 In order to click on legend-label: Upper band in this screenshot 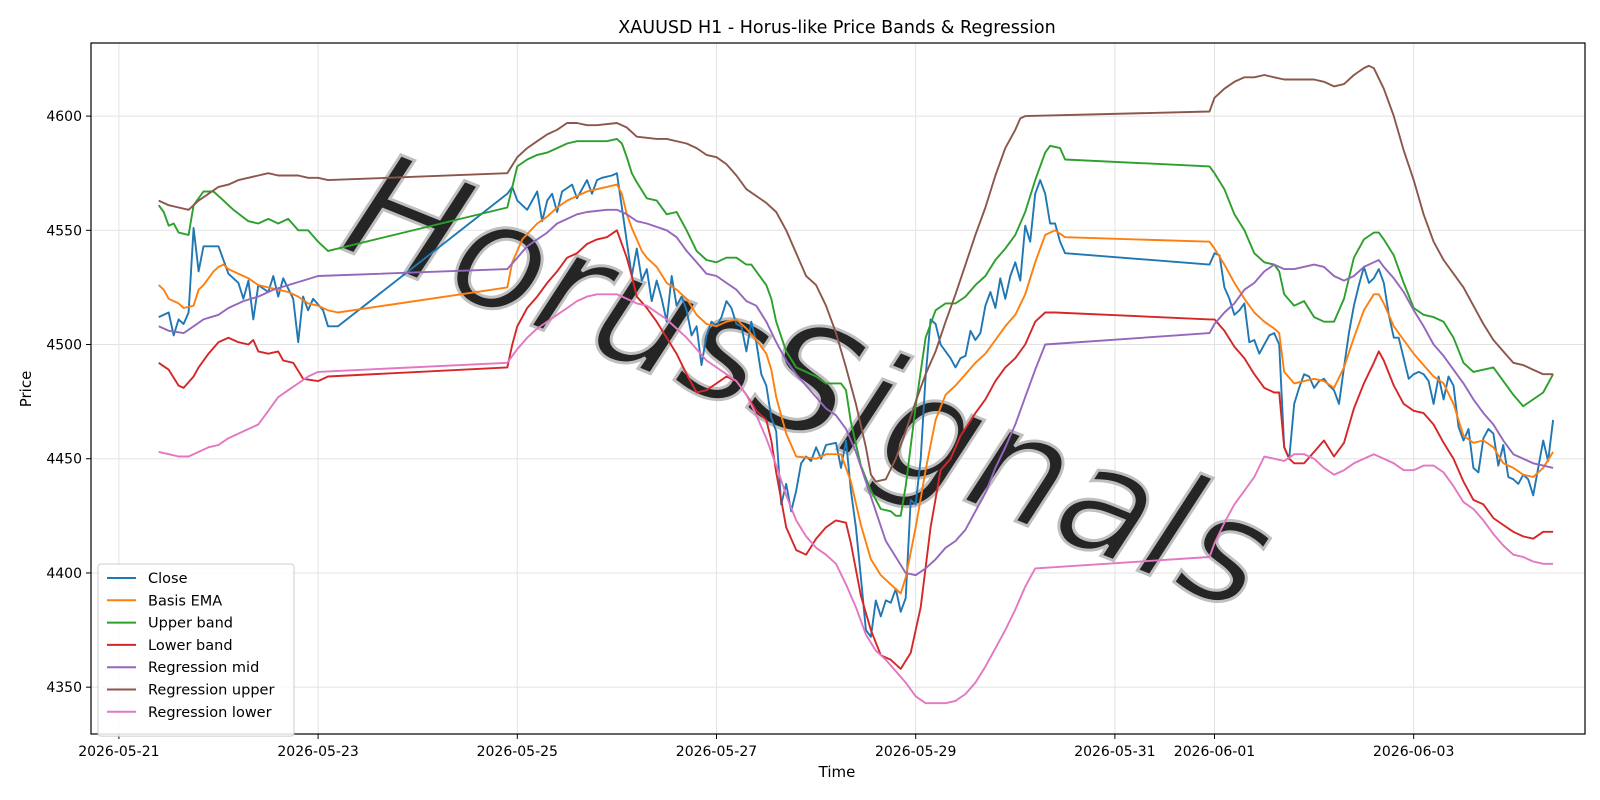, I will do `click(190, 624)`.